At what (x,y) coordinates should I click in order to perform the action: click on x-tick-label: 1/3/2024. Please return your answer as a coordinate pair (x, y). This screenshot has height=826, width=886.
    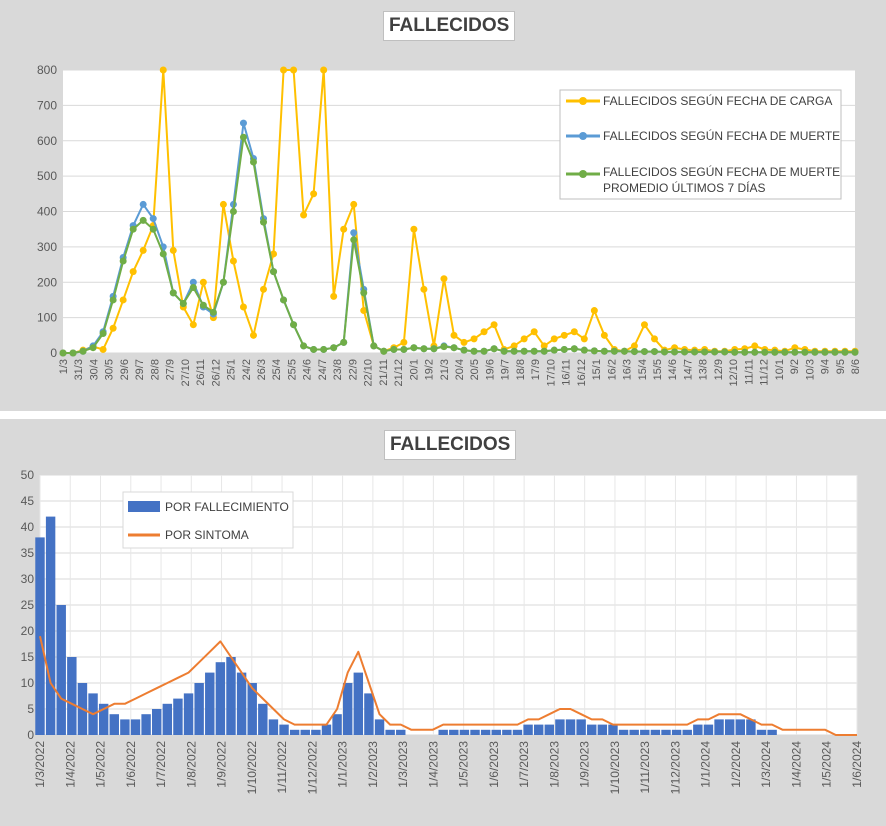
    Looking at the image, I should click on (766, 764).